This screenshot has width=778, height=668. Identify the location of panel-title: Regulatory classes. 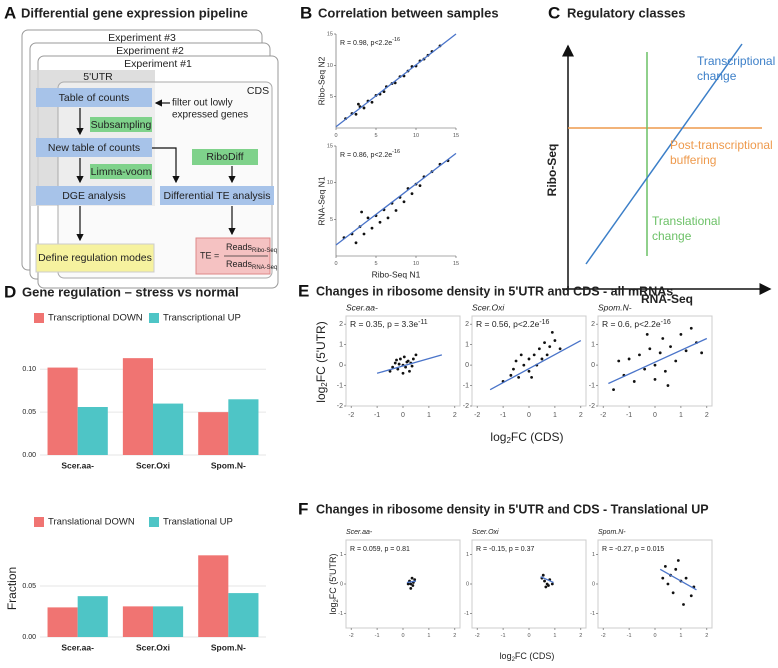
(626, 12).